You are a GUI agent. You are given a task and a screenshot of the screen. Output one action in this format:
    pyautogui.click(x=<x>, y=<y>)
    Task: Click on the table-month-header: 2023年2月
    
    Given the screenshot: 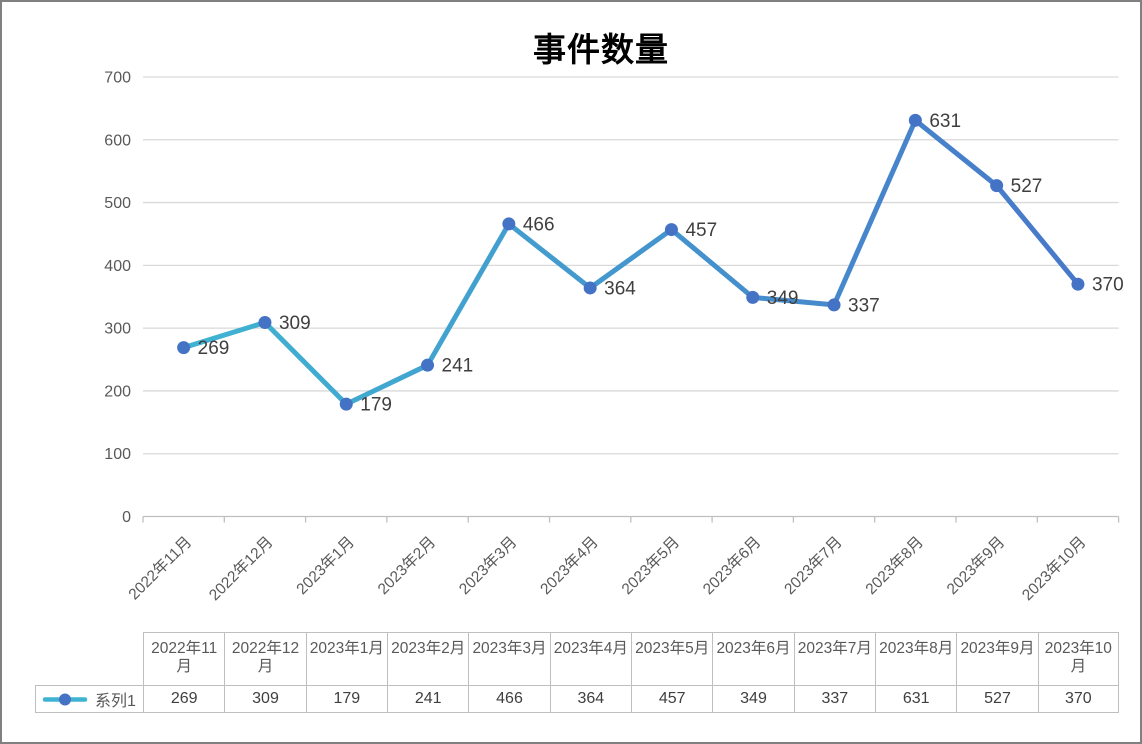 What is the action you would take?
    pyautogui.click(x=428, y=658)
    